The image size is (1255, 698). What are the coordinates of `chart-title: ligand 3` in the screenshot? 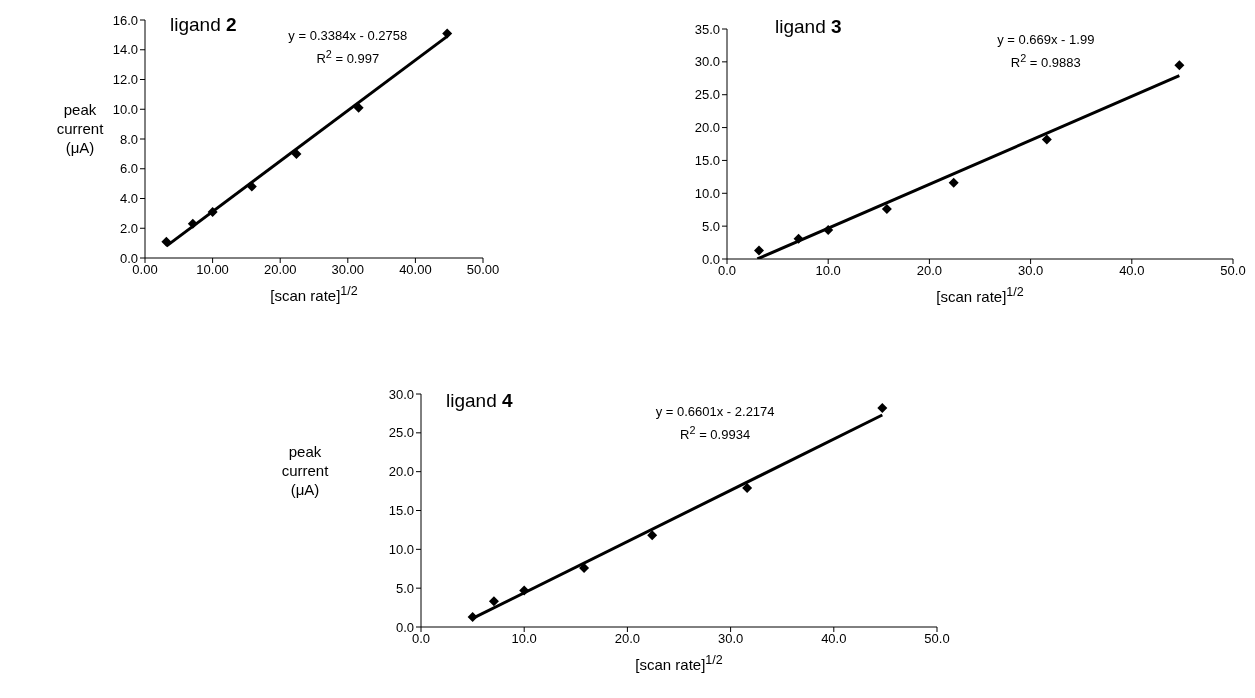 It's located at (808, 27).